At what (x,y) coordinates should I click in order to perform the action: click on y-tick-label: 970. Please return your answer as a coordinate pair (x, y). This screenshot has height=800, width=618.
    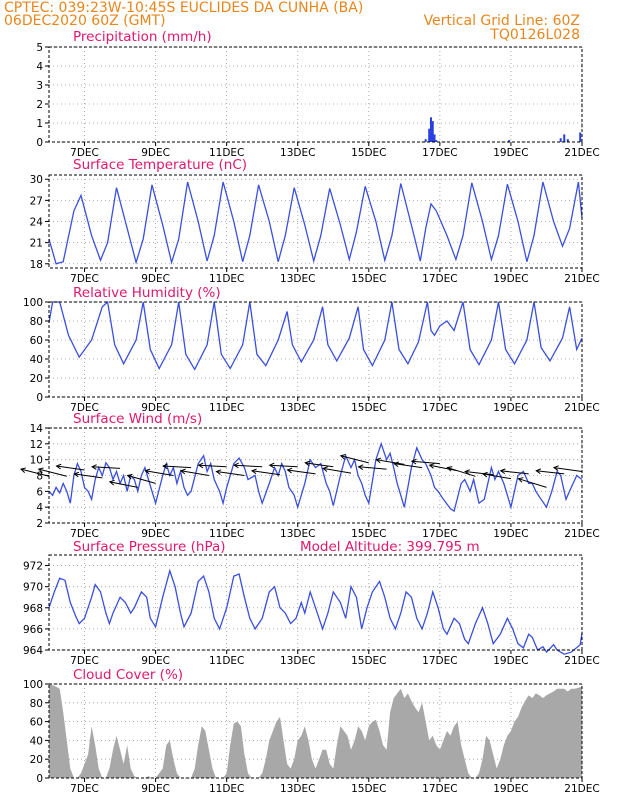
    Looking at the image, I should click on (33, 588).